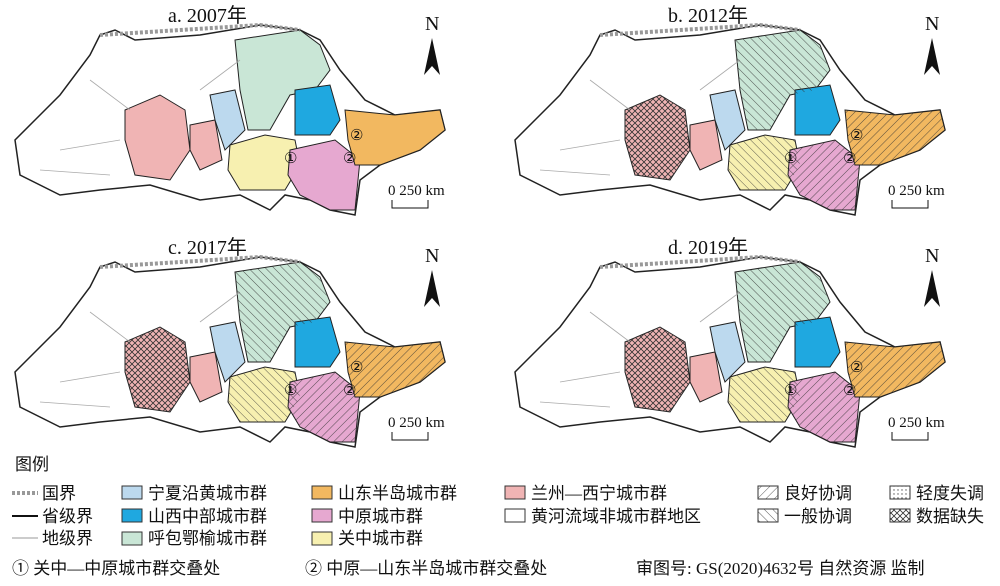 This screenshot has height=586, width=1000. Describe the element at coordinates (397, 493) in the screenshot. I see `legend-item: 山东半岛城市群` at that location.